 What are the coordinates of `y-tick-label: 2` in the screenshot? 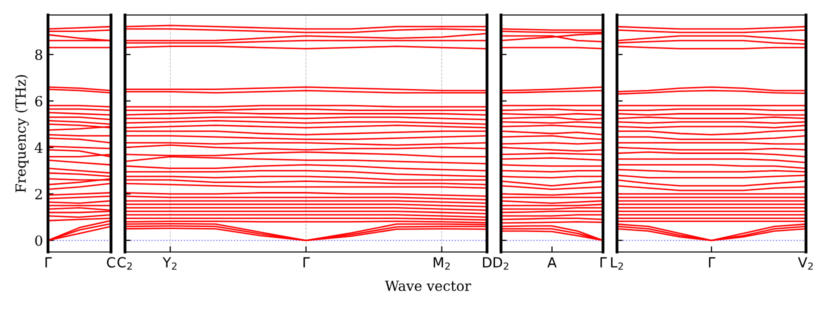 It's located at (38, 194).